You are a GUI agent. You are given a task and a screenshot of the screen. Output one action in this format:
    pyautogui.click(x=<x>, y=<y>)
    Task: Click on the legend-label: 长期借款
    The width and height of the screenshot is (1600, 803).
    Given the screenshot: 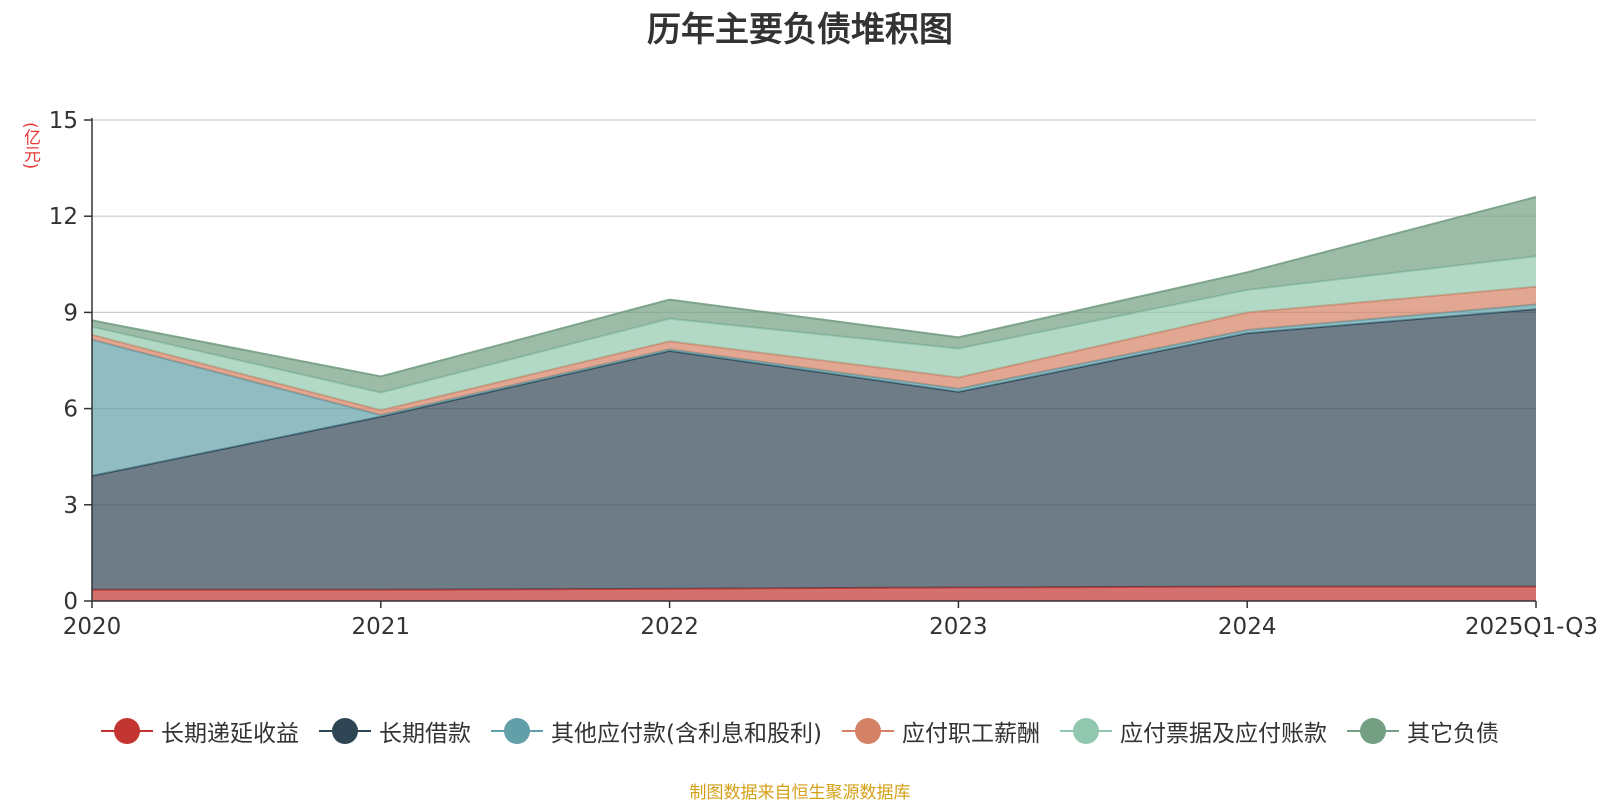 What is the action you would take?
    pyautogui.click(x=425, y=734)
    